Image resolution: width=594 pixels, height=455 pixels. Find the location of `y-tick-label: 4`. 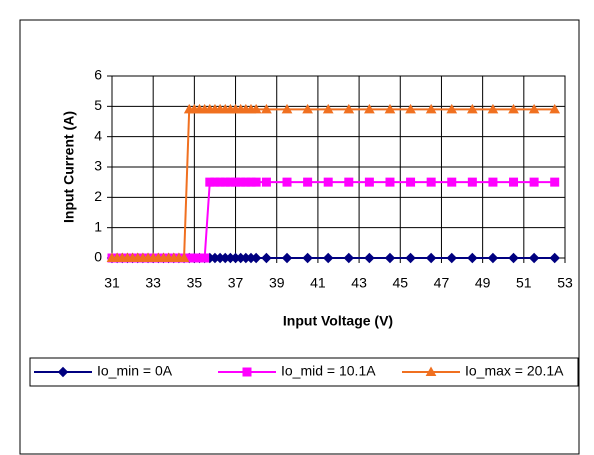

y-tick-label: 4 is located at coordinates (98, 135).